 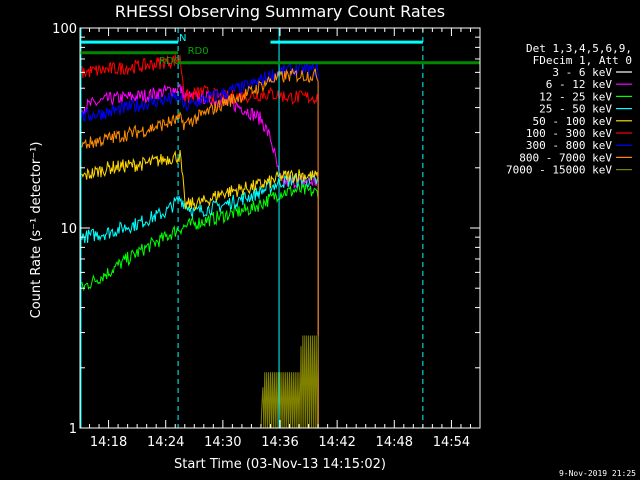 I want to click on legend-label-8: 7000 - 15000 keV, so click(x=559, y=170).